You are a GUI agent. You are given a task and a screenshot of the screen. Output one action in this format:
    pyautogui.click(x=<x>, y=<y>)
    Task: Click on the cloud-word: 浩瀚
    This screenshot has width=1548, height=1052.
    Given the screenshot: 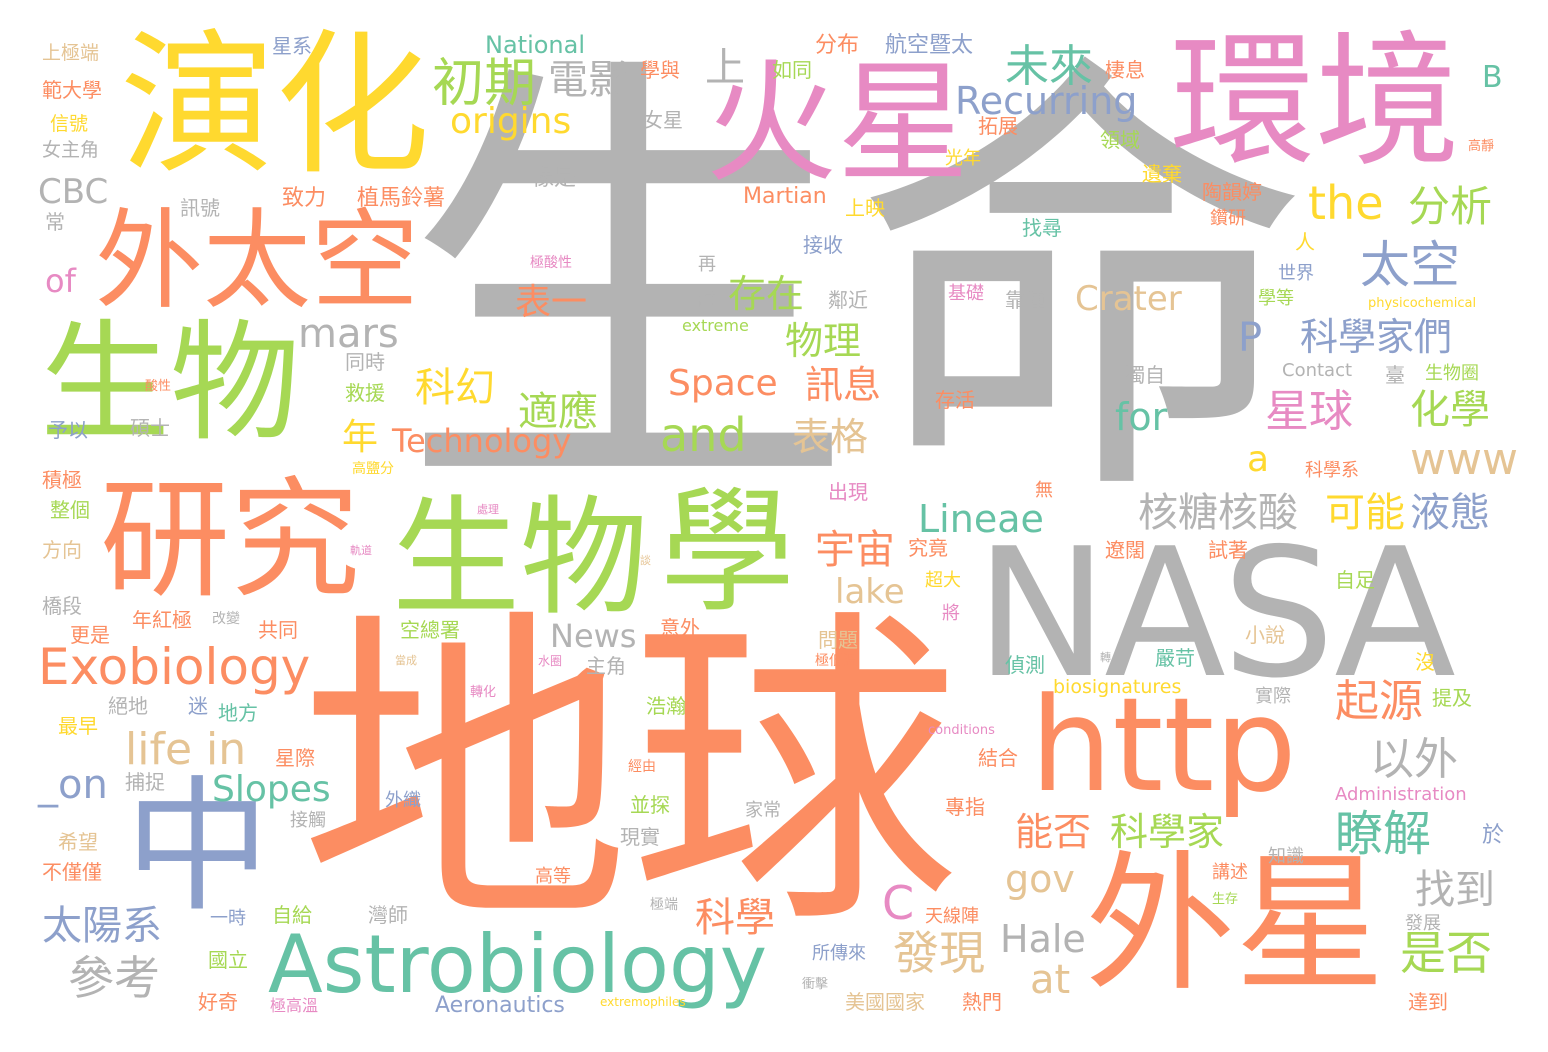 What is the action you would take?
    pyautogui.click(x=666, y=706)
    